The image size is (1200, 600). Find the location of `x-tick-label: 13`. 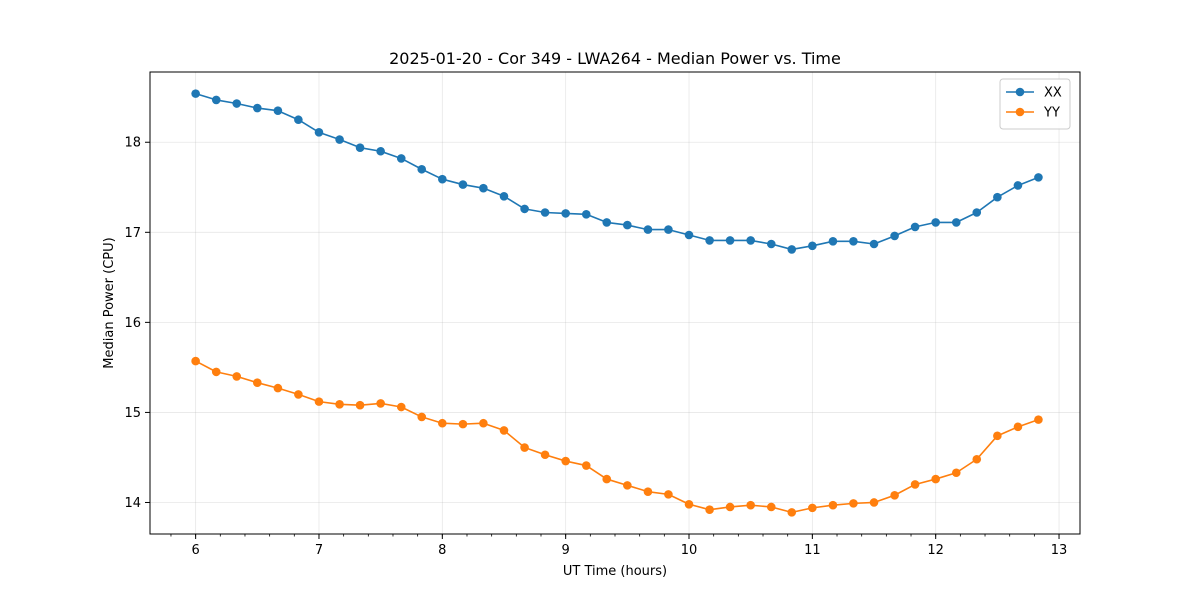

x-tick-label: 13 is located at coordinates (1059, 550).